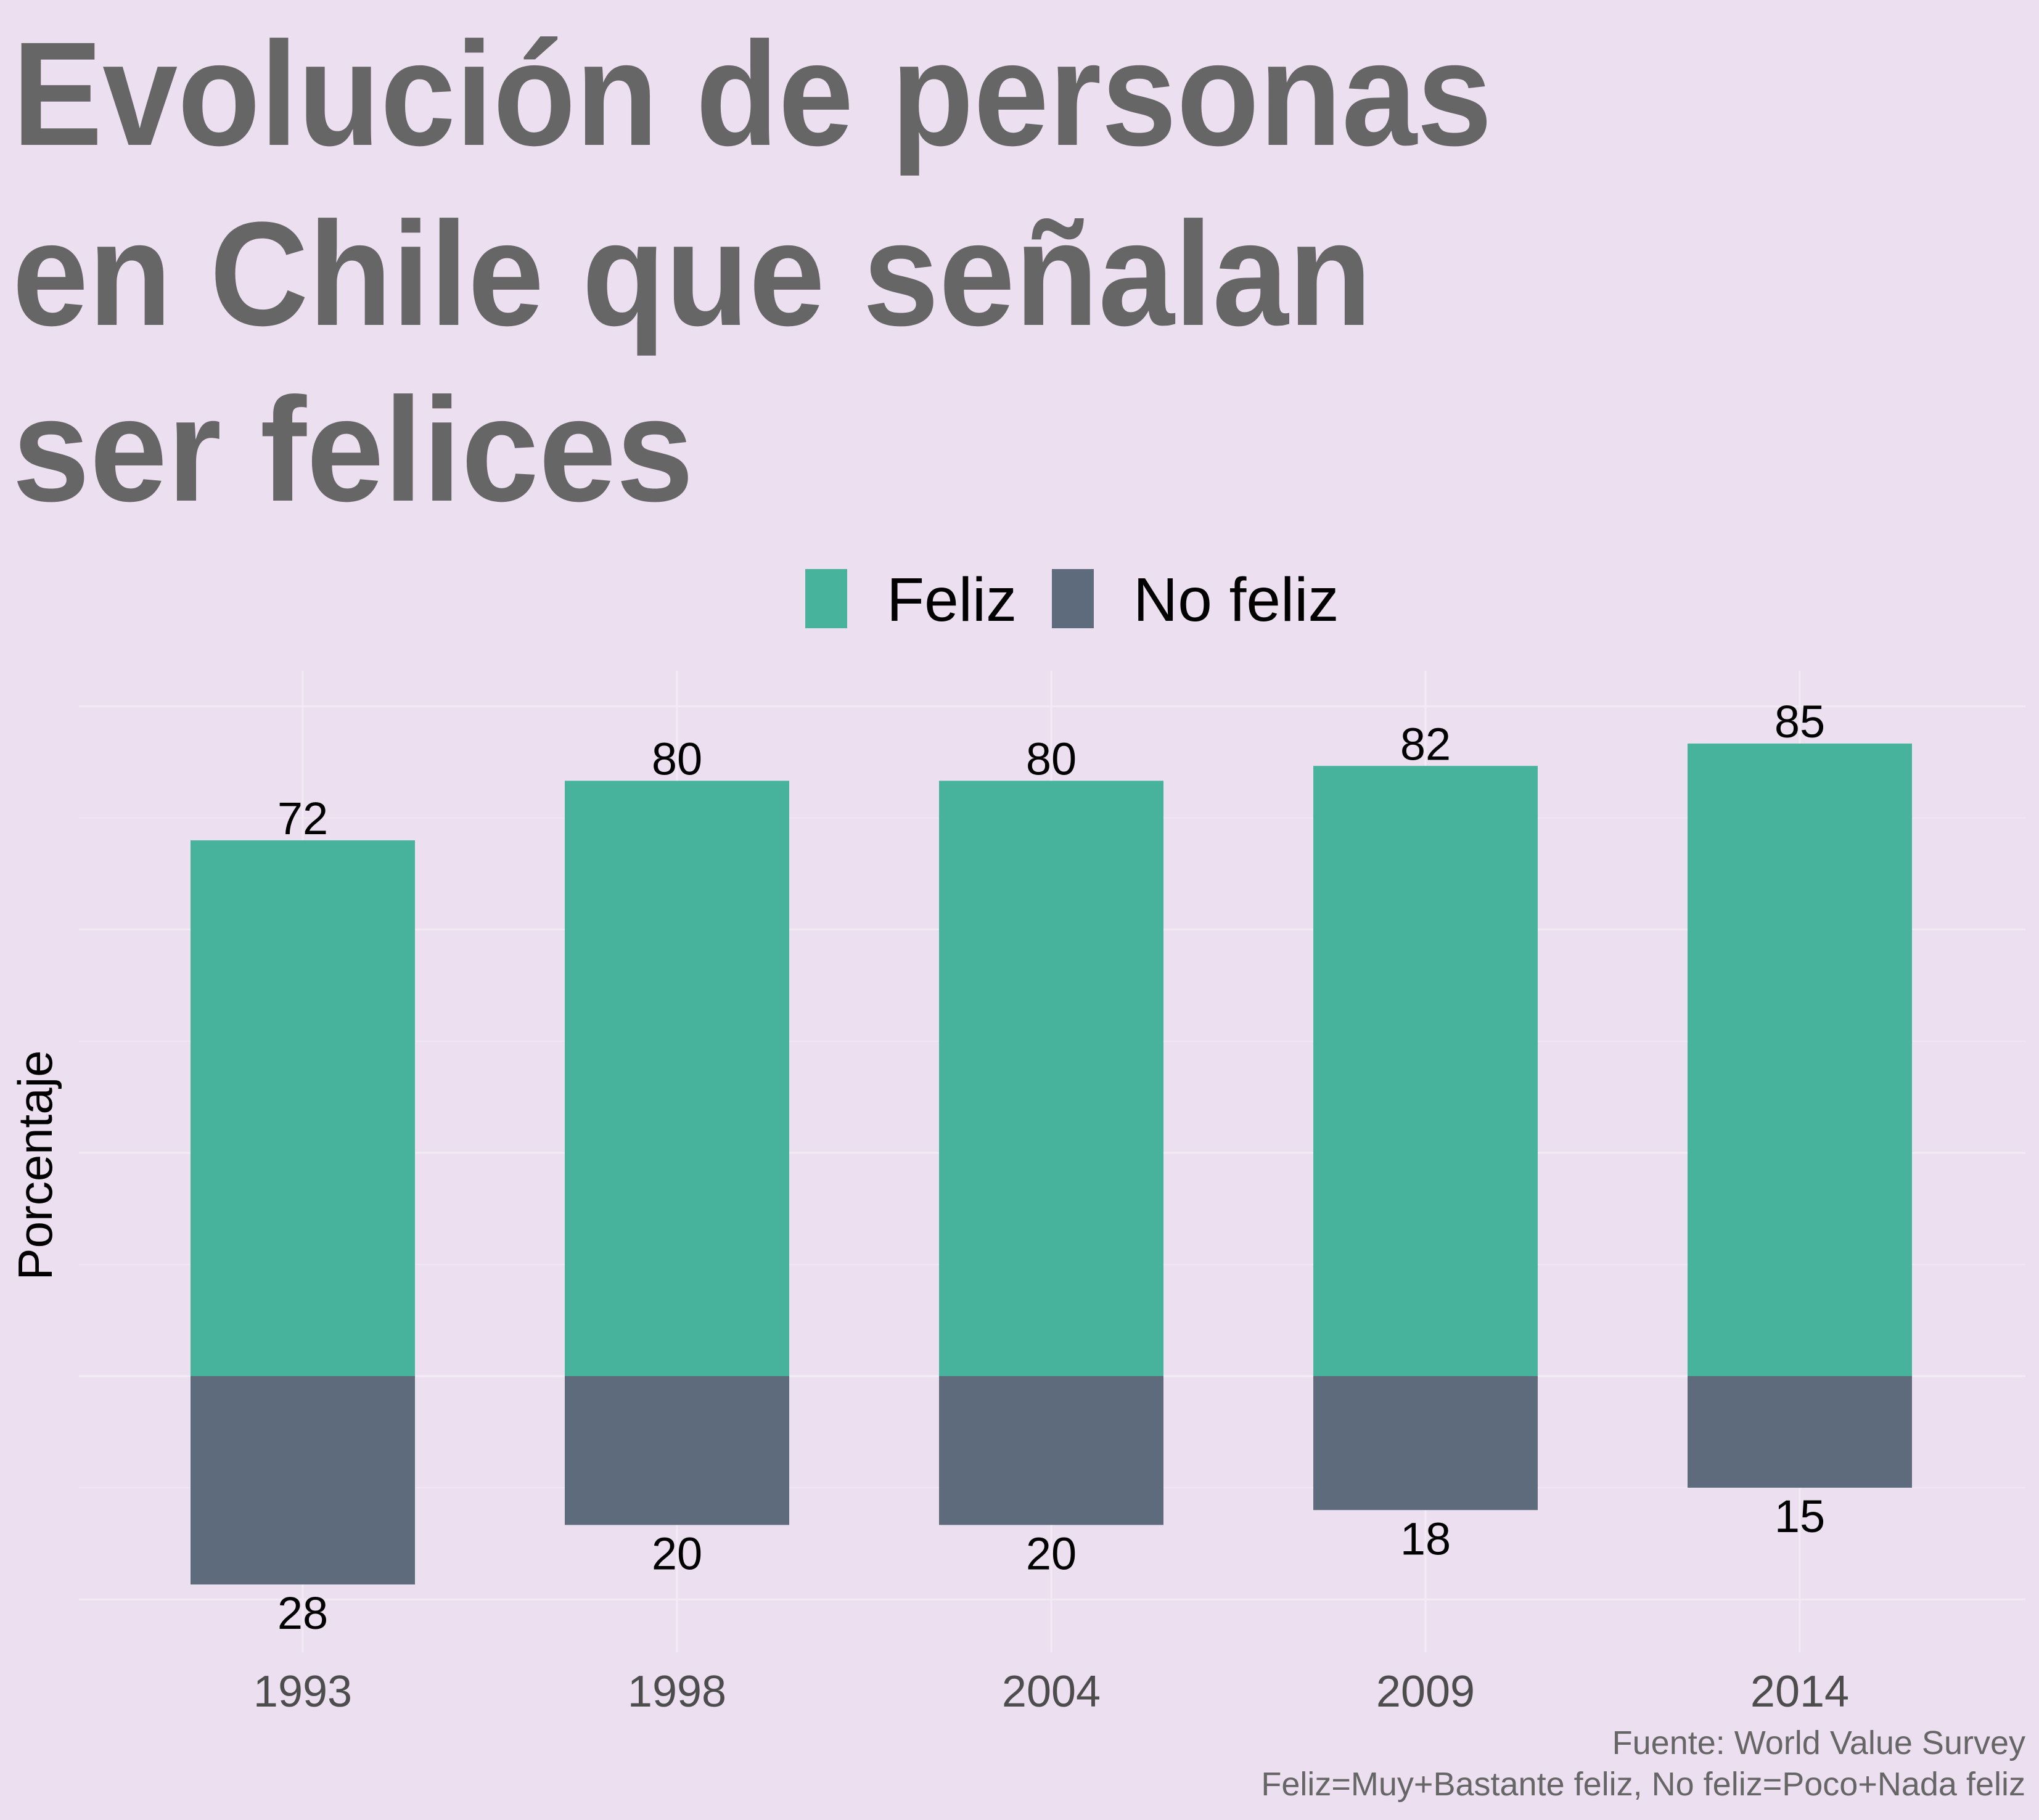 The image size is (2039, 1820). Describe the element at coordinates (35, 1166) in the screenshot. I see `y-axis-title: Porcentaje` at that location.